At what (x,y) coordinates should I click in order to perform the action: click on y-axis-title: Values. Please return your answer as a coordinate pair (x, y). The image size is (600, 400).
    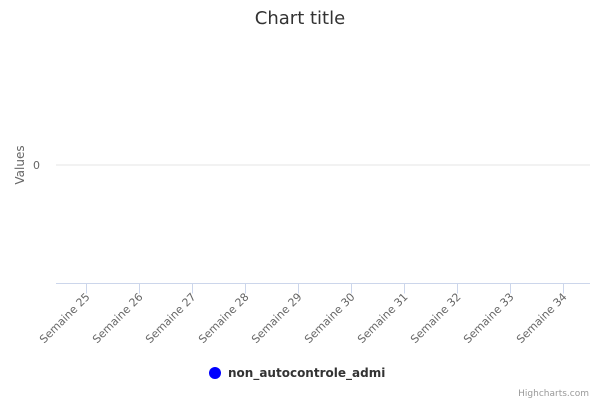
    Looking at the image, I should click on (20, 164).